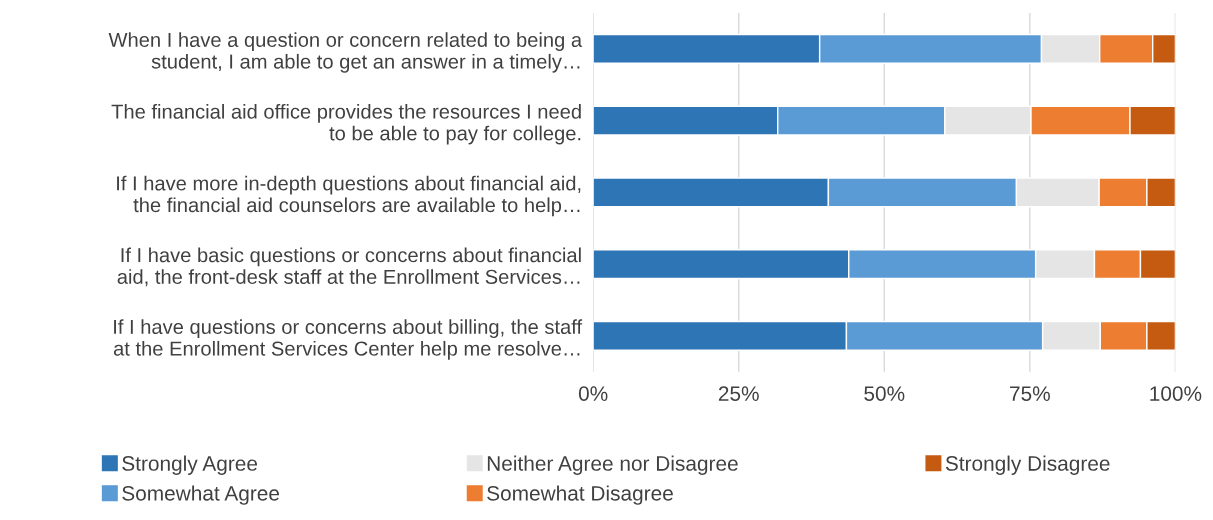 This screenshot has height=520, width=1213. I want to click on x-tick-label: 75%, so click(1030, 393).